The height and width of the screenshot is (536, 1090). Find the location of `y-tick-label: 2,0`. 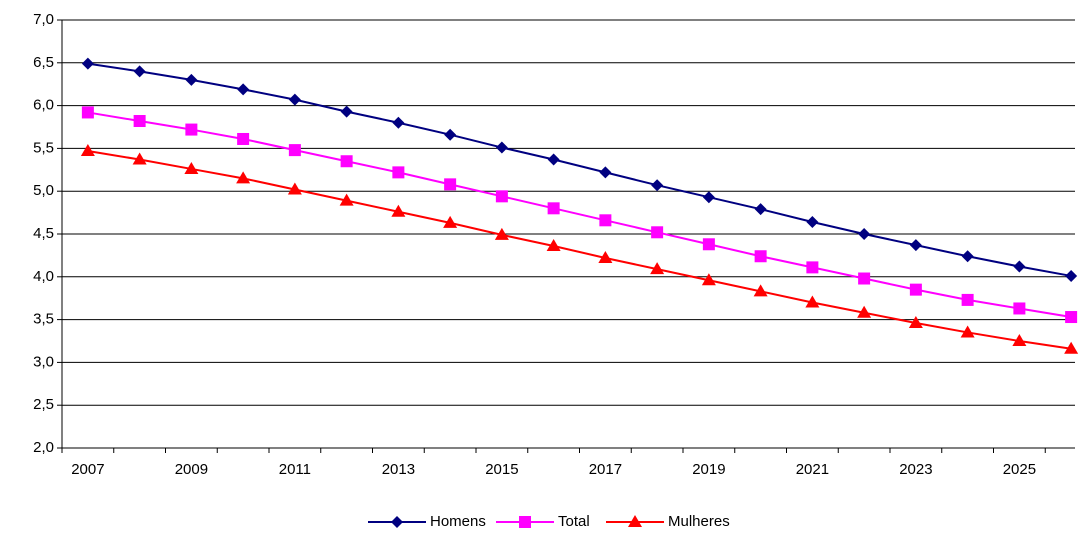

y-tick-label: 2,0 is located at coordinates (43, 447).